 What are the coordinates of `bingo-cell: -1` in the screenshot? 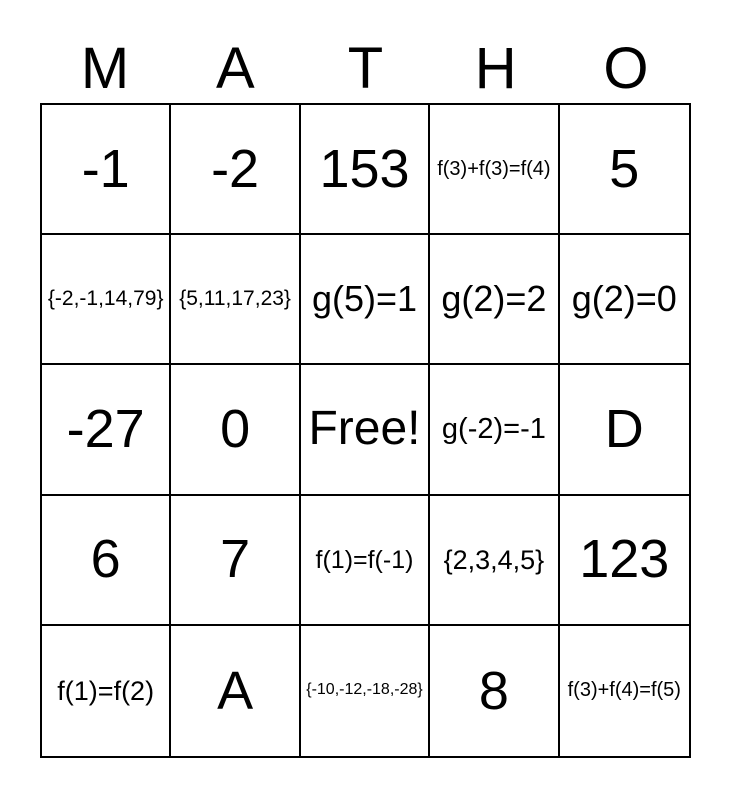 It's located at (107, 170).